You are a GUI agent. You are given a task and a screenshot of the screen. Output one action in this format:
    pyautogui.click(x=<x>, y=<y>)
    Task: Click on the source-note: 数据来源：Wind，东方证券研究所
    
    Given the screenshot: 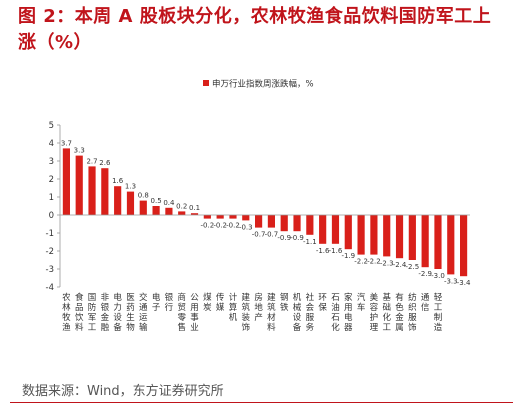 What is the action you would take?
    pyautogui.click(x=123, y=391)
    